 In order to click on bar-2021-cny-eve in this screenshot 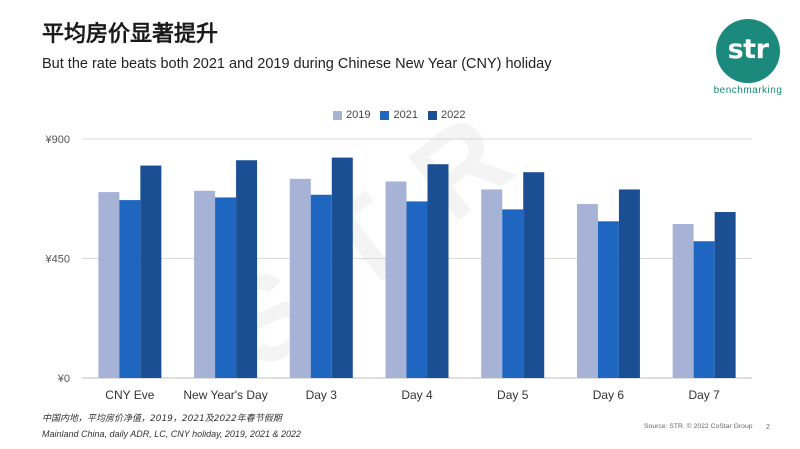, I will do `click(130, 289)`.